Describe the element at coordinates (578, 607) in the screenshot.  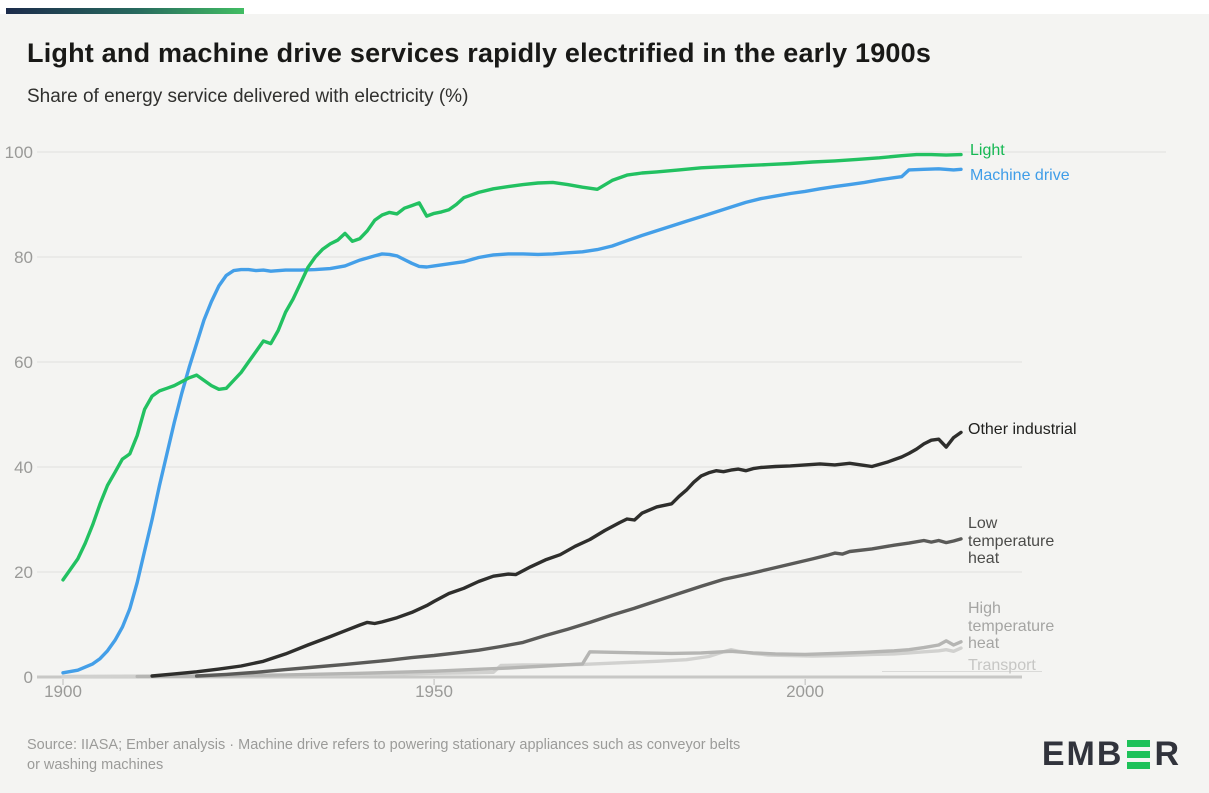
I see `series-line-low-temperature-heat` at that location.